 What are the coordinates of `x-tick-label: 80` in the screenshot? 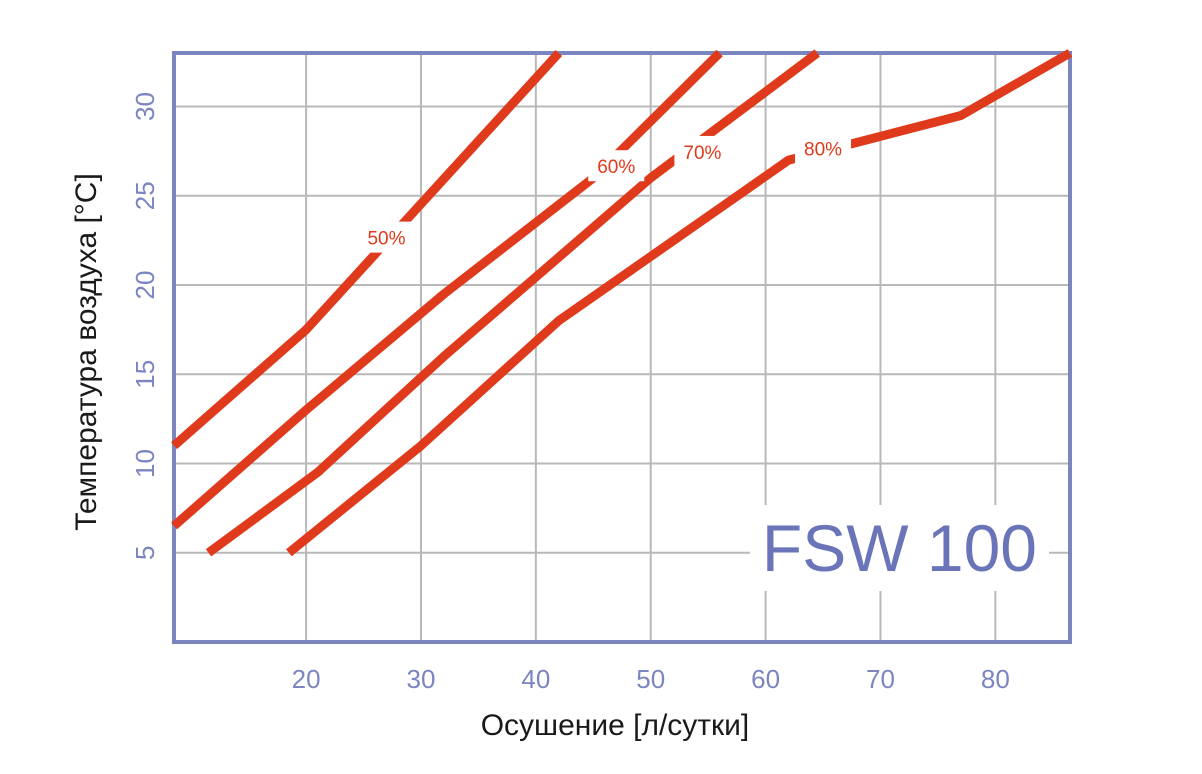 It's located at (995, 679).